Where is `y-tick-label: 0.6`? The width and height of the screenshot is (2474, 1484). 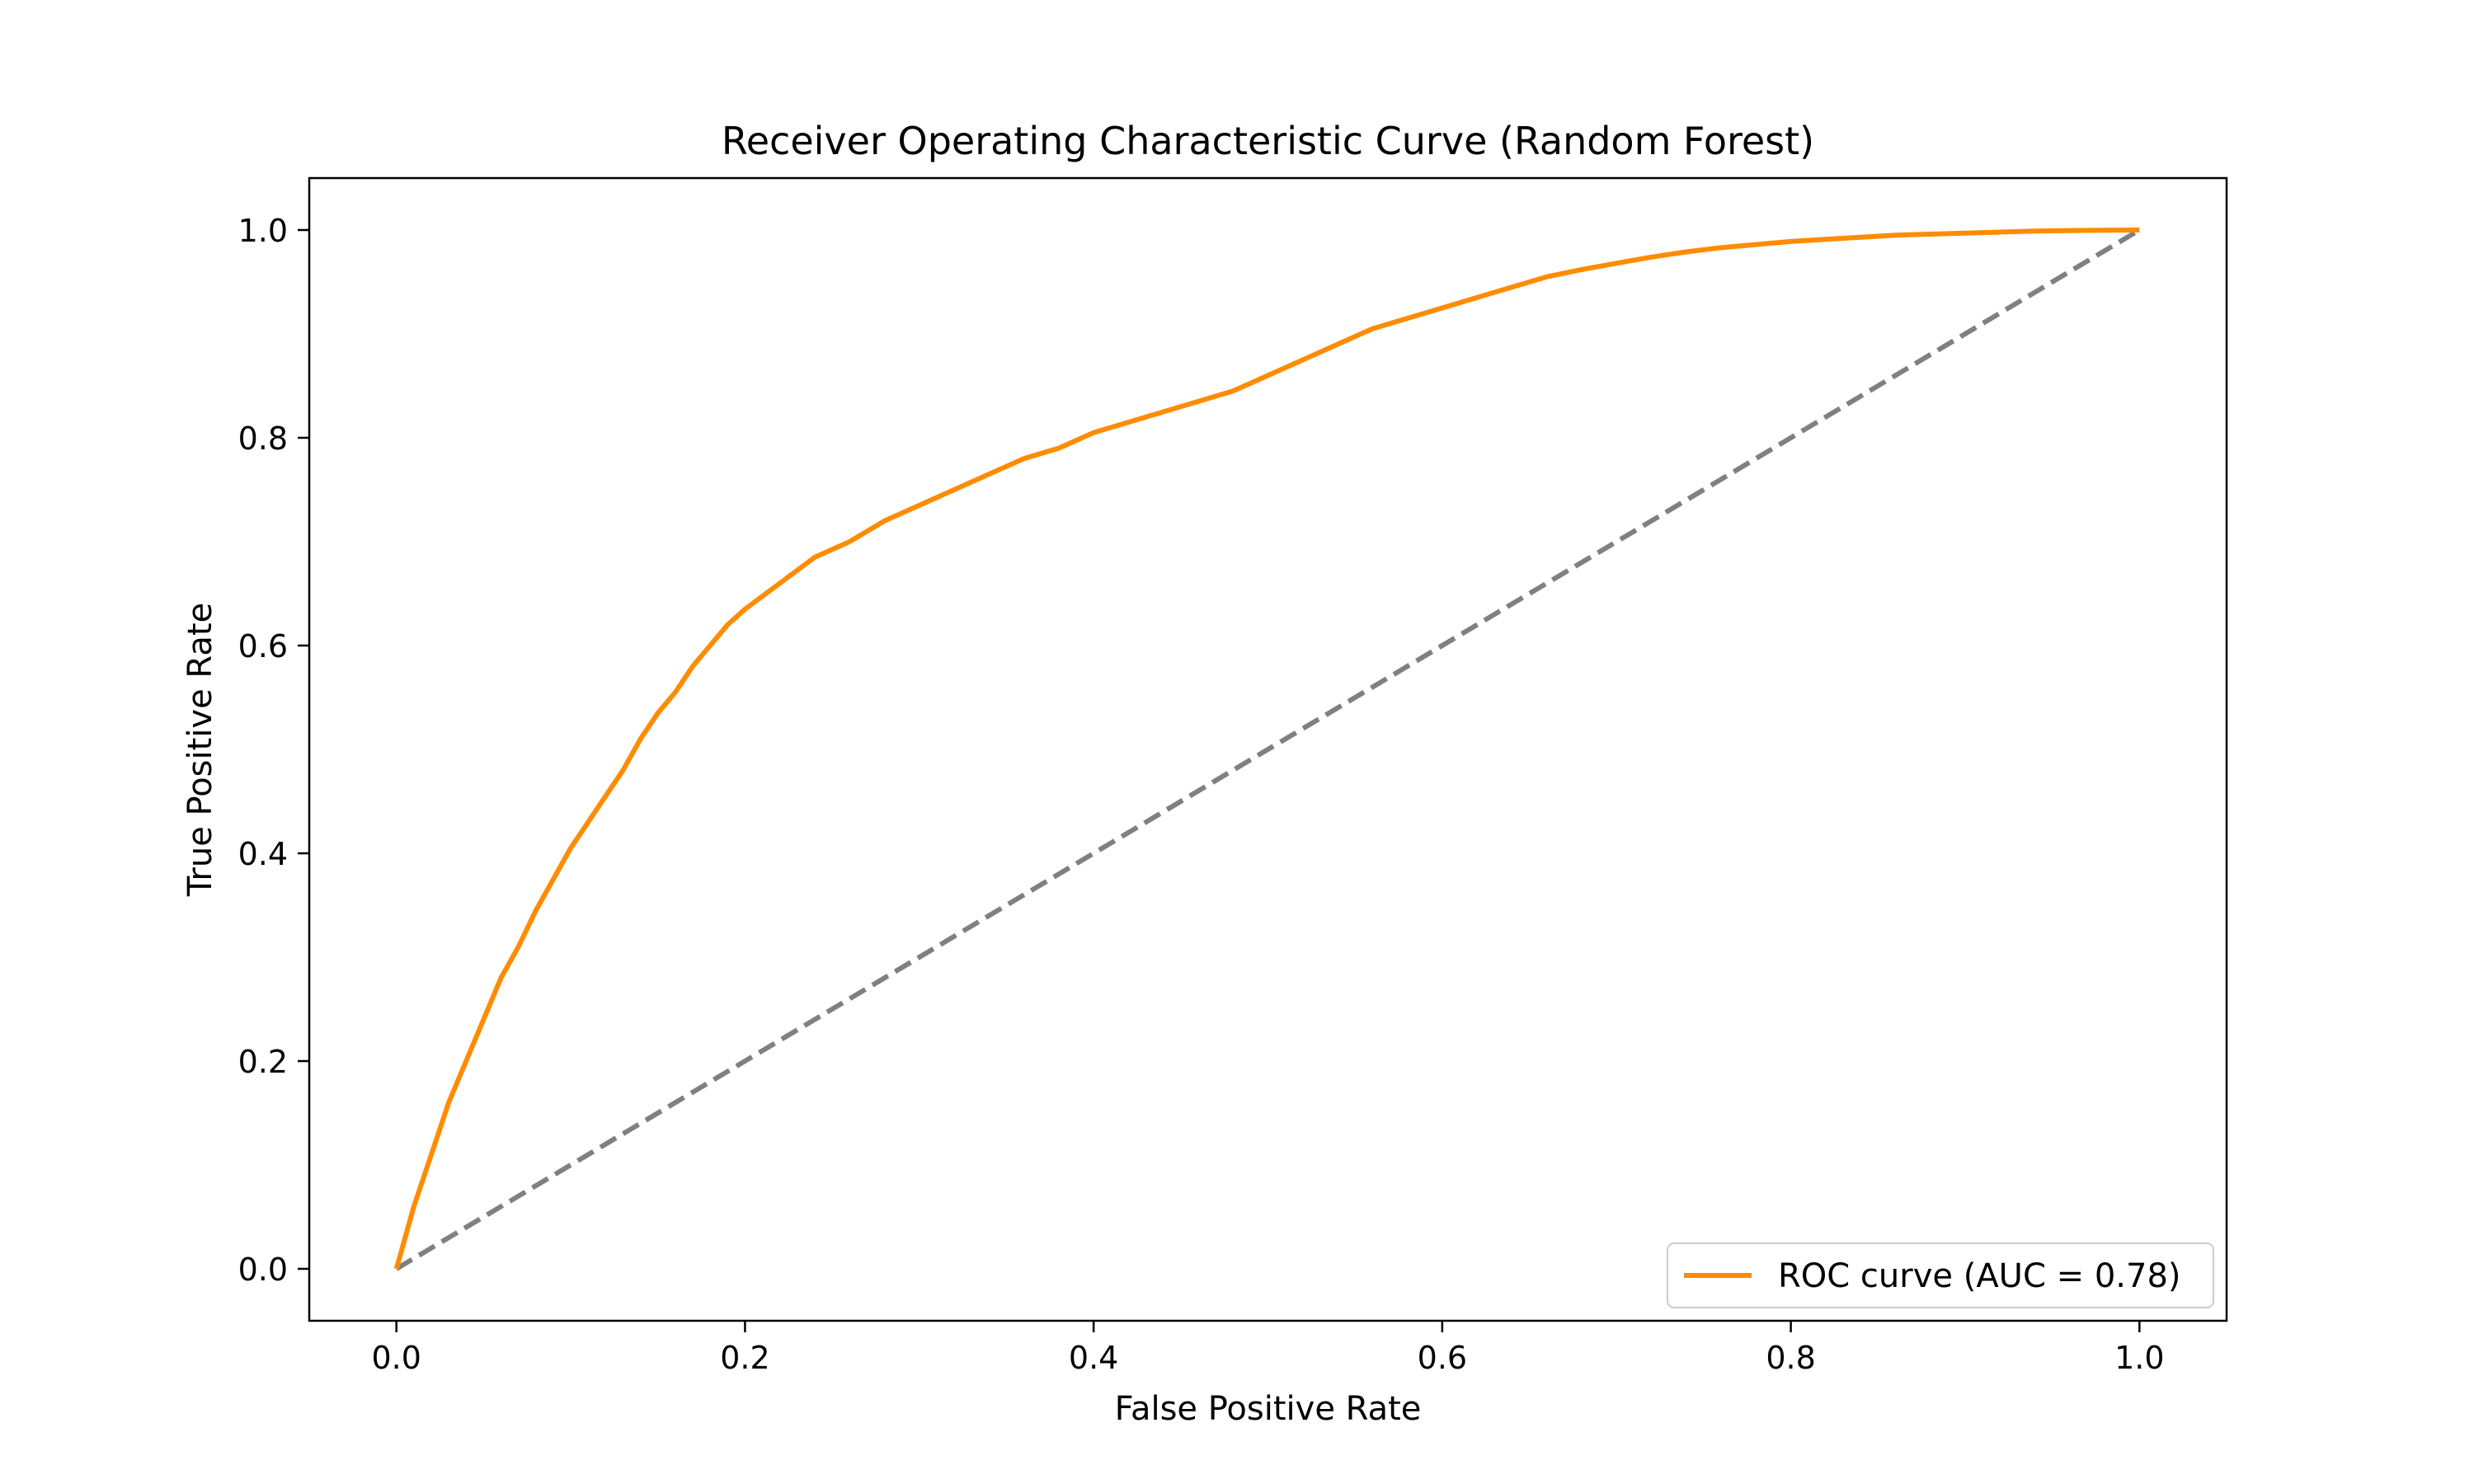
y-tick-label: 0.6 is located at coordinates (263, 646).